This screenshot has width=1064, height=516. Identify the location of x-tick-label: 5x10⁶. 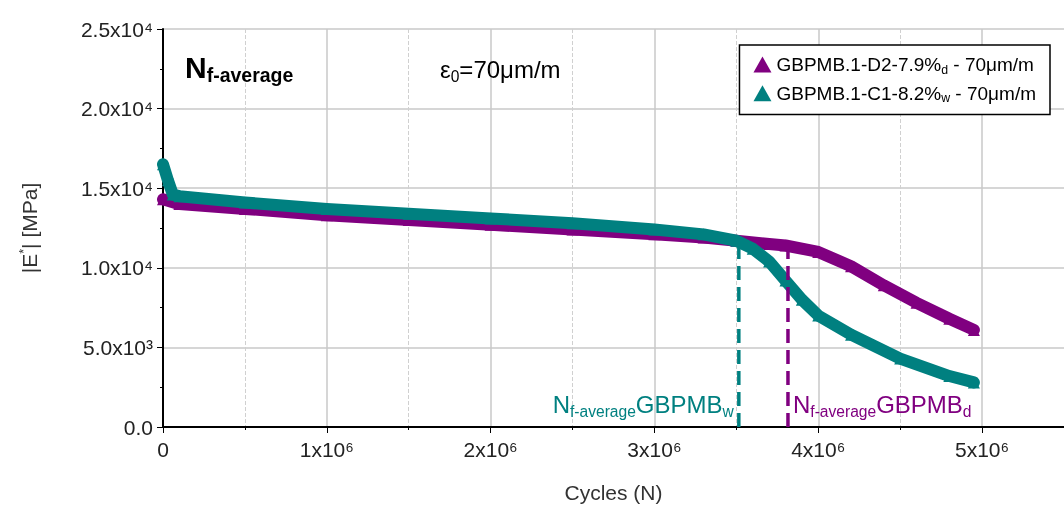
(982, 449).